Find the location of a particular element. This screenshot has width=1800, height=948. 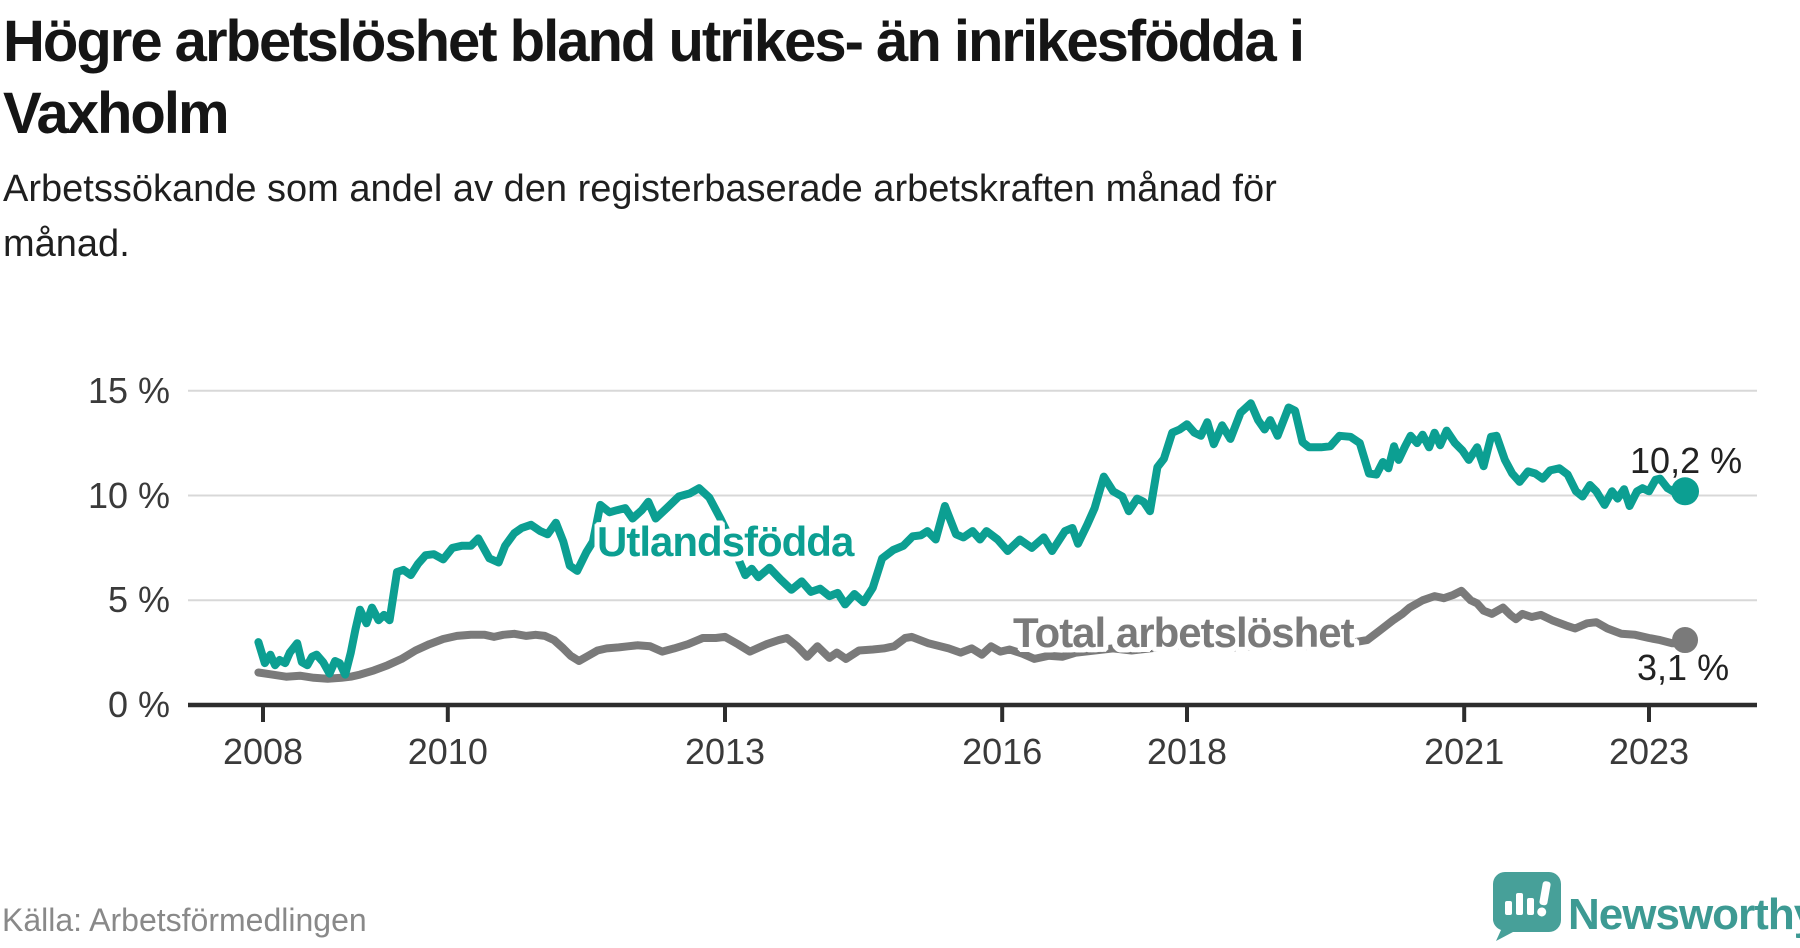

newsworthy-wordmark: Newsworthy is located at coordinates (1684, 914).